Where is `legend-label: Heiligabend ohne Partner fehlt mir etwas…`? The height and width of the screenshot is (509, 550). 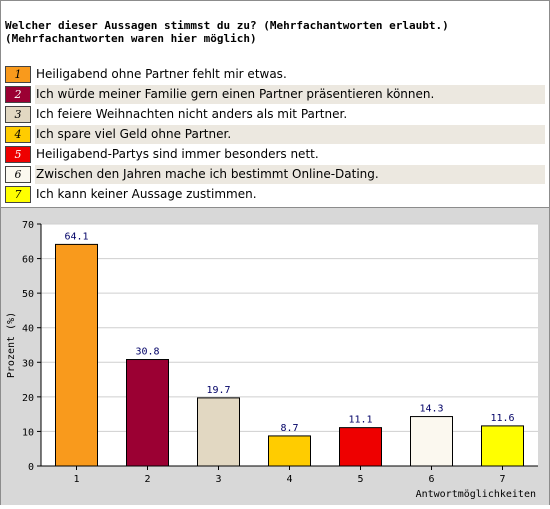 legend-label: Heiligabend ohne Partner fehlt mir etwas… is located at coordinates (161, 74).